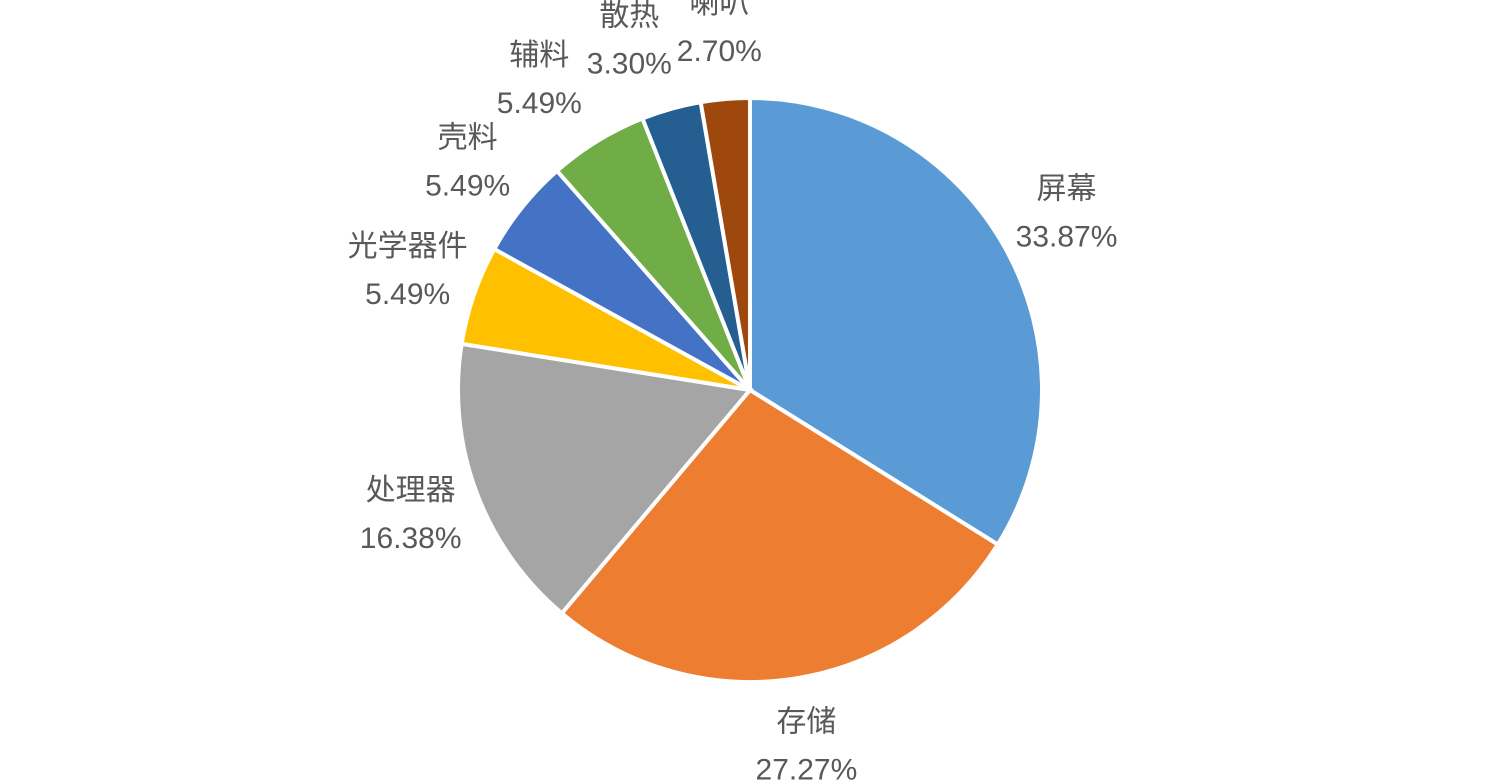 This screenshot has height=782, width=1495. What do you see at coordinates (408, 246) in the screenshot?
I see `category-label: 光学器件` at bounding box center [408, 246].